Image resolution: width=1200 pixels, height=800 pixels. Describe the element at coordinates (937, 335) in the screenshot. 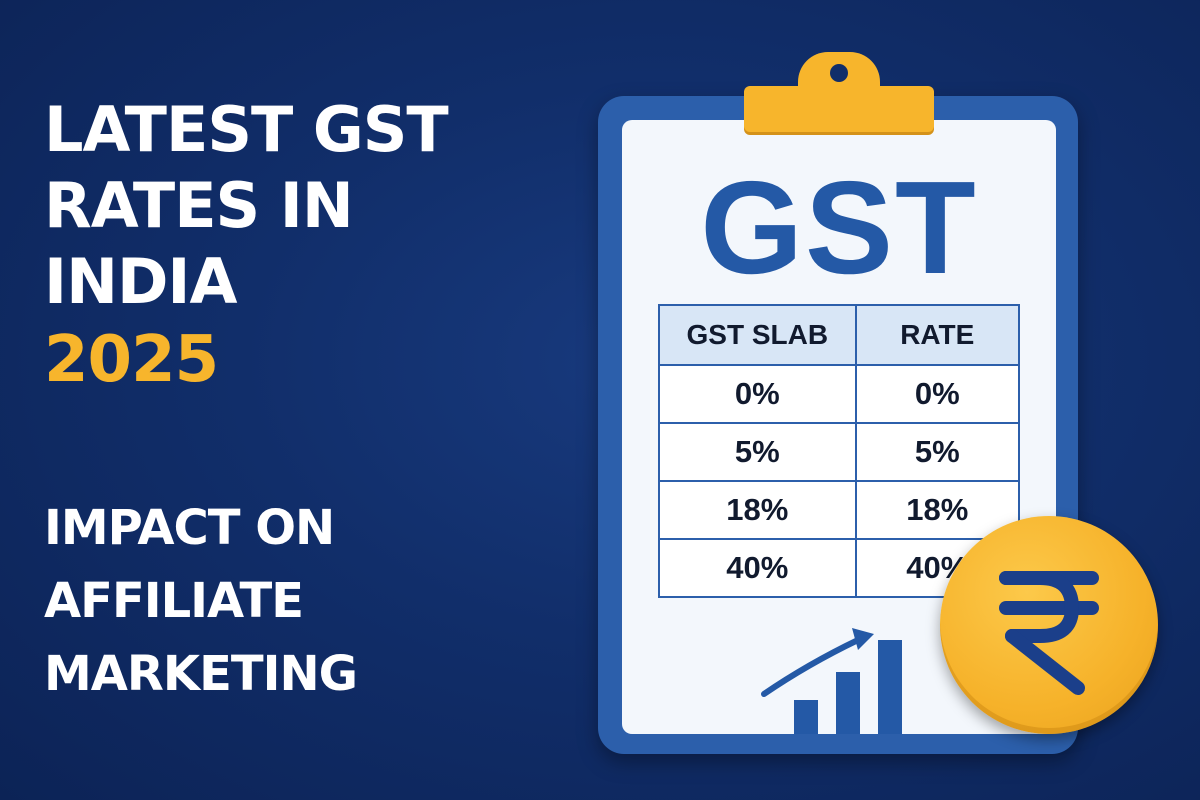

I see `table-header-rate: RATE` at that location.